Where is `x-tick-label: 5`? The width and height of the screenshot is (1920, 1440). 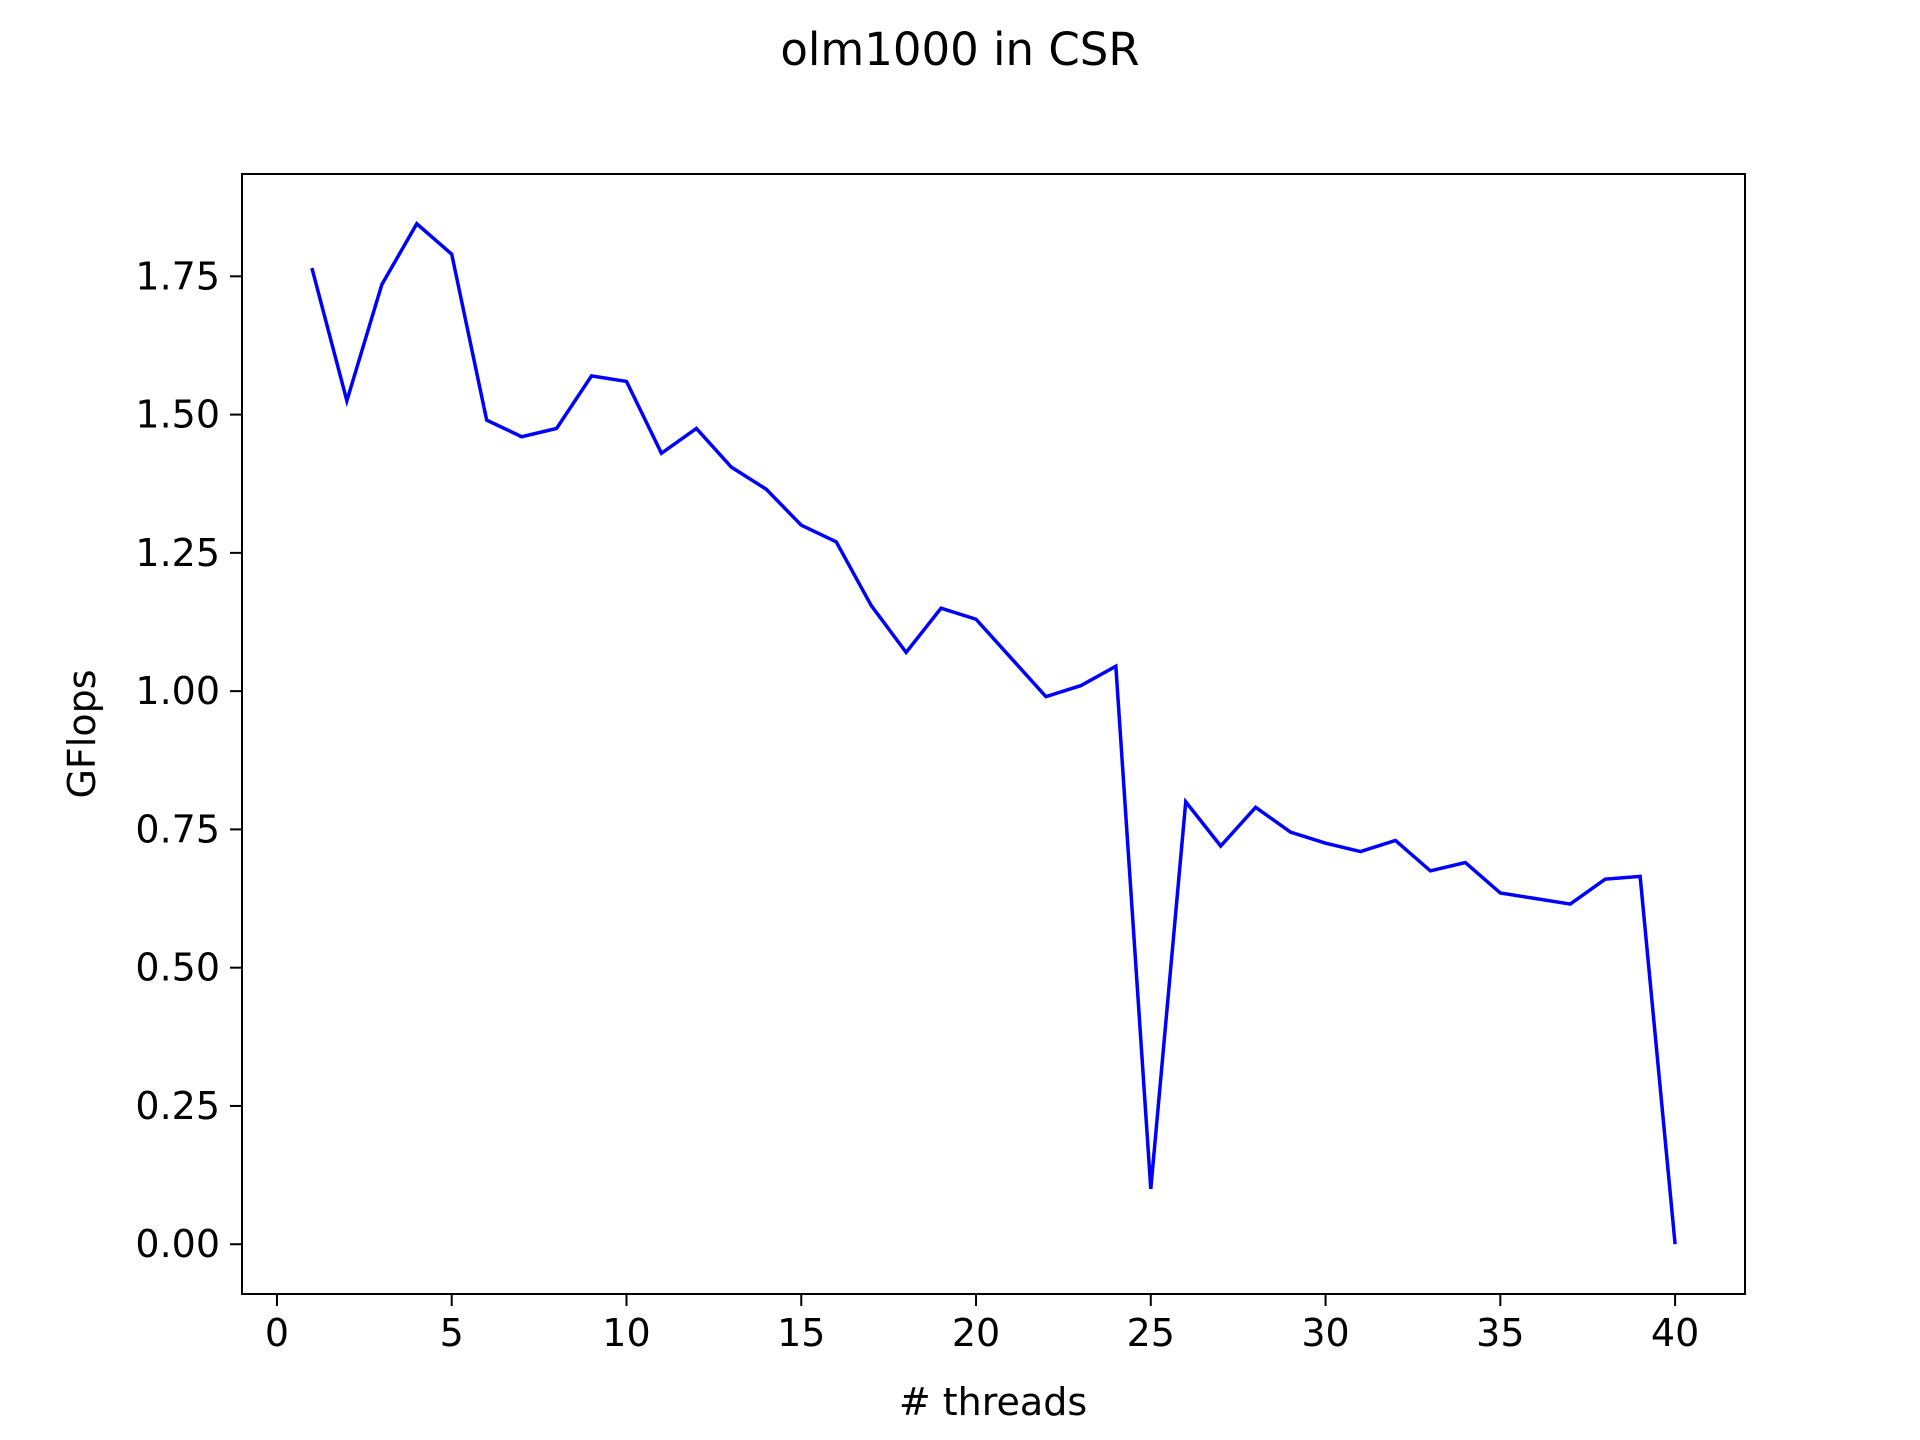 x-tick-label: 5 is located at coordinates (452, 1333).